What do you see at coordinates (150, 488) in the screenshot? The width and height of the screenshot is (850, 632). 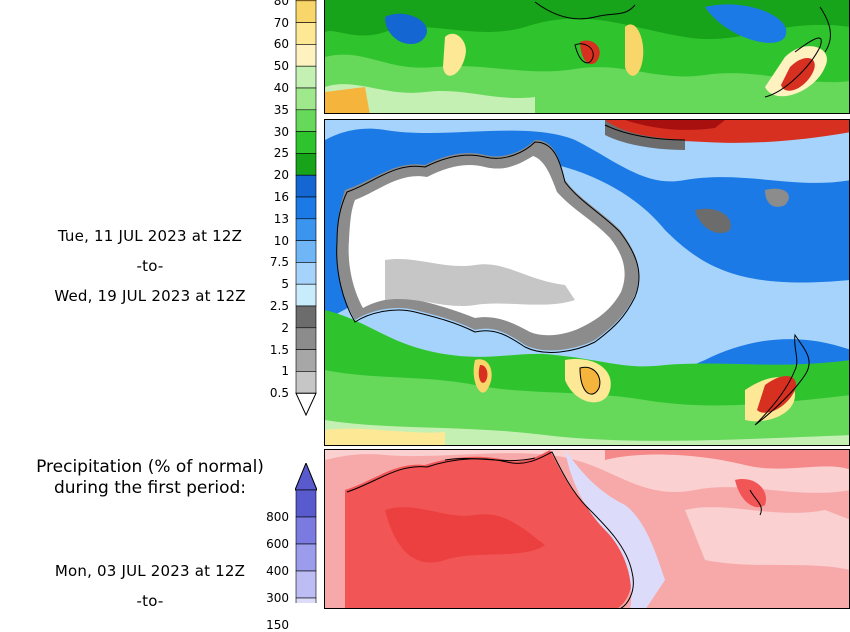 I see `percent-normal-title-line2: during the first period:` at bounding box center [150, 488].